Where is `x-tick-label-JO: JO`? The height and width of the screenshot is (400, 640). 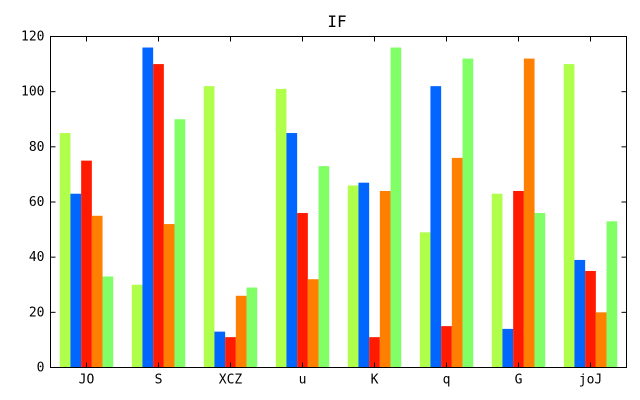 x-tick-label-JO: JO is located at coordinates (87, 380).